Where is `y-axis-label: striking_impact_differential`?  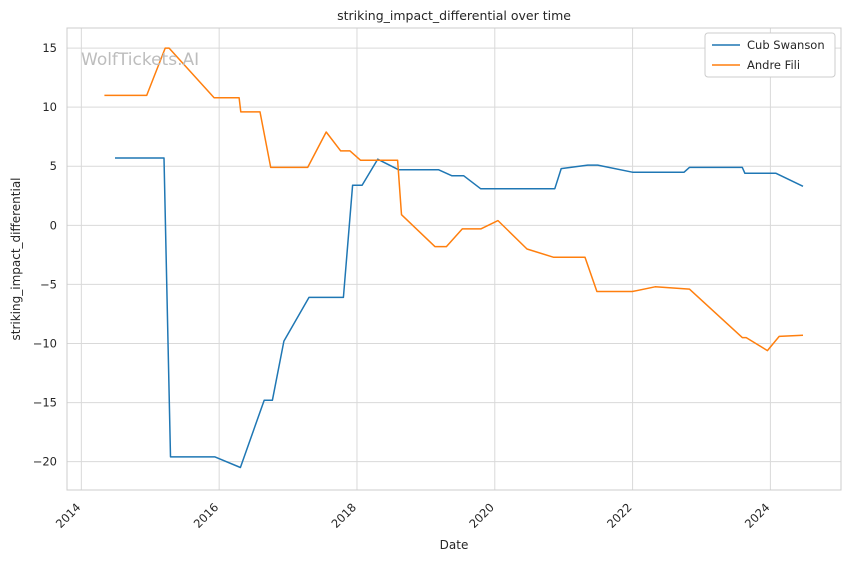 y-axis-label: striking_impact_differential is located at coordinates (16, 258).